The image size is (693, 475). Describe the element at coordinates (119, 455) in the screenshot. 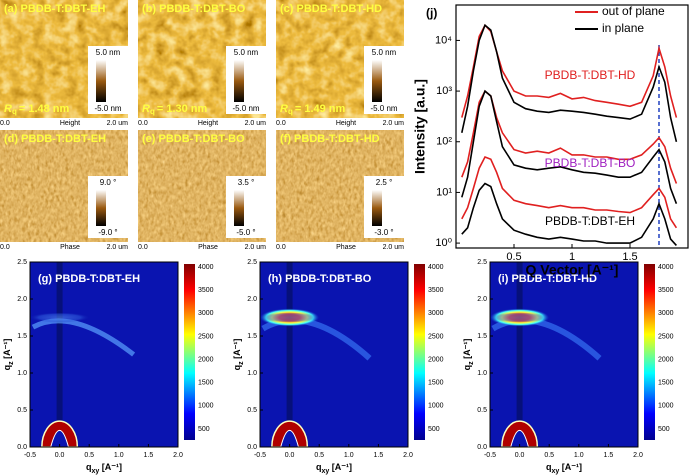

I see `x-tick-label: 1.0` at that location.